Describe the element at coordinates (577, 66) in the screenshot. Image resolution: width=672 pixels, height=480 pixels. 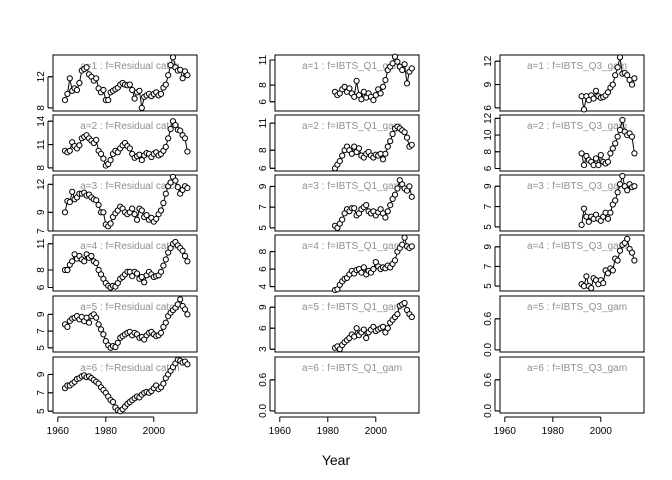
I see `panel-label: a=1 : f=IBTS_Q3_gam` at that location.